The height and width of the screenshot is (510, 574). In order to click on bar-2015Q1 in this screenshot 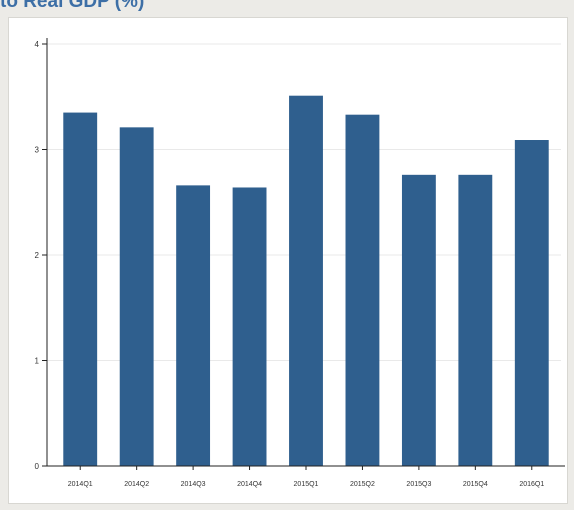, I will do `click(306, 280)`.